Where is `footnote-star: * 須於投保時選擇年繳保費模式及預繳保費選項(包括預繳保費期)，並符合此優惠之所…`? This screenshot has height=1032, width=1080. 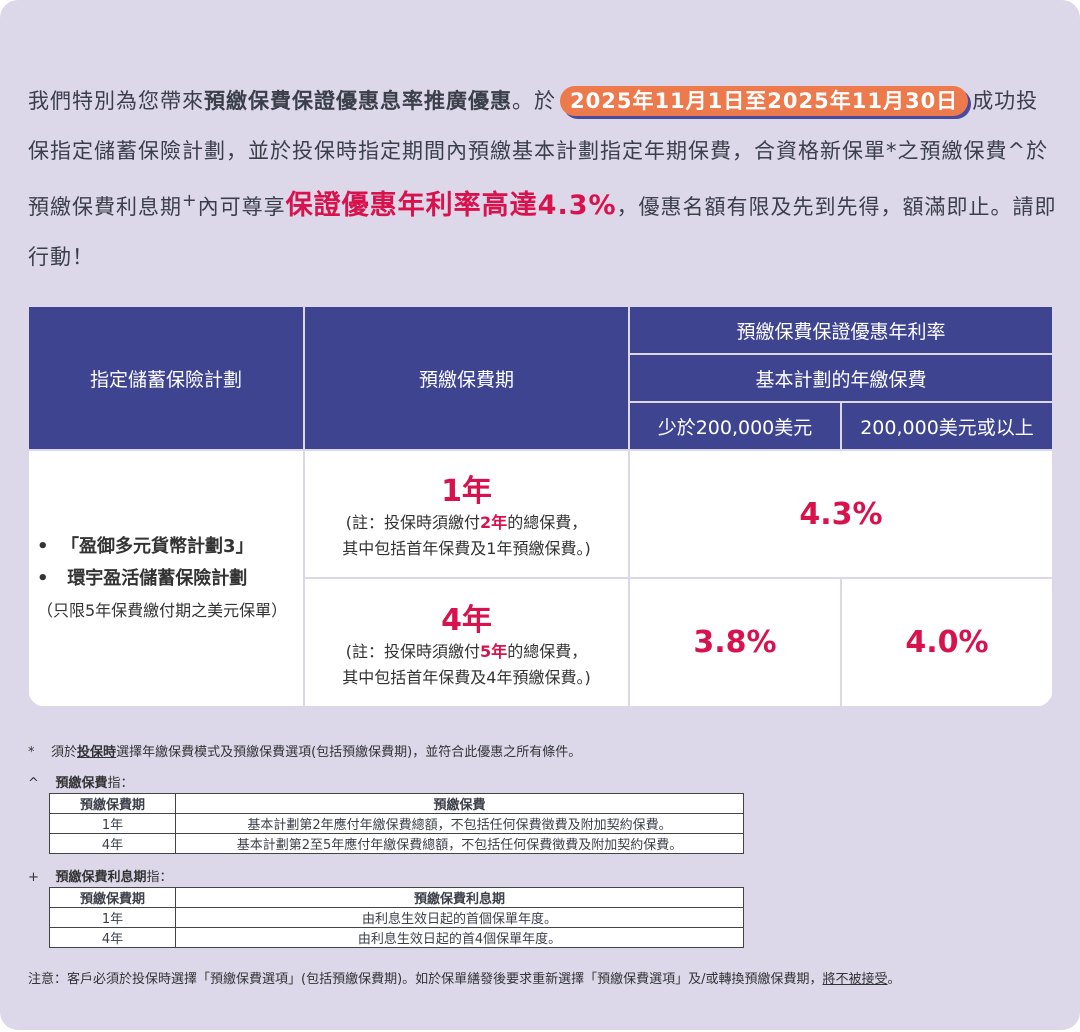
footnote-star: * 須於投保時選擇年繳保費模式及預繳保費選項(包括預繳保費期)，並符合此優惠之所… is located at coordinates (304, 750).